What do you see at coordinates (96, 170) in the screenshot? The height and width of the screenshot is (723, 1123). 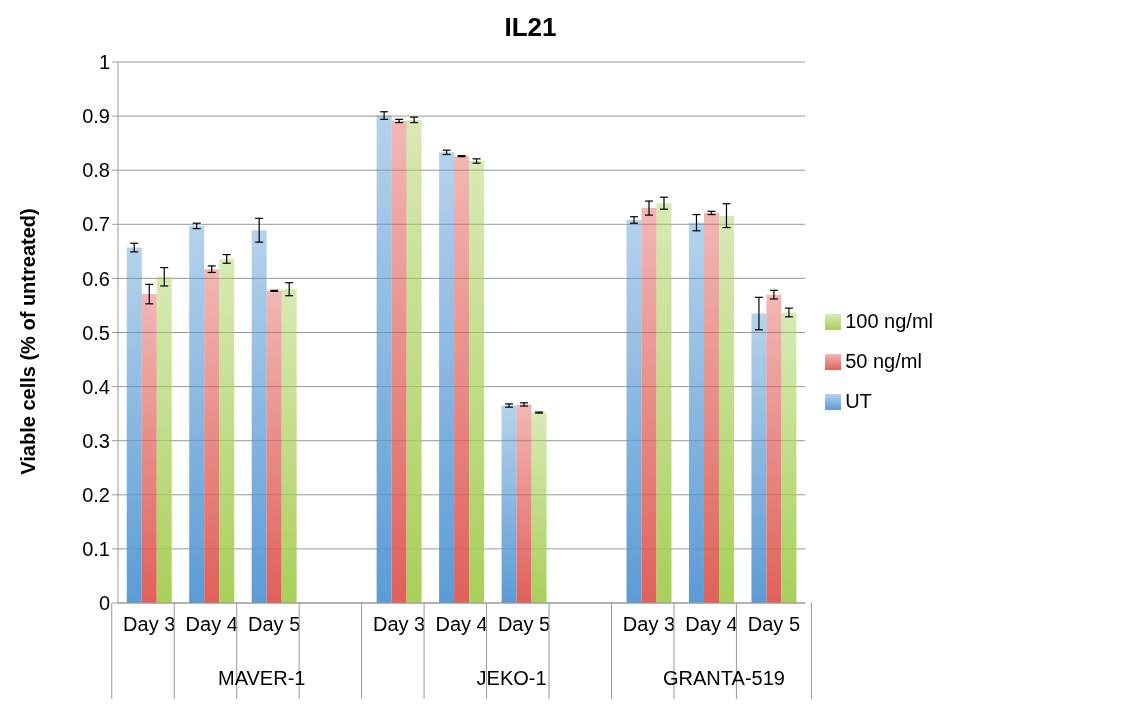 I see `y-tick-label: 0.8` at bounding box center [96, 170].